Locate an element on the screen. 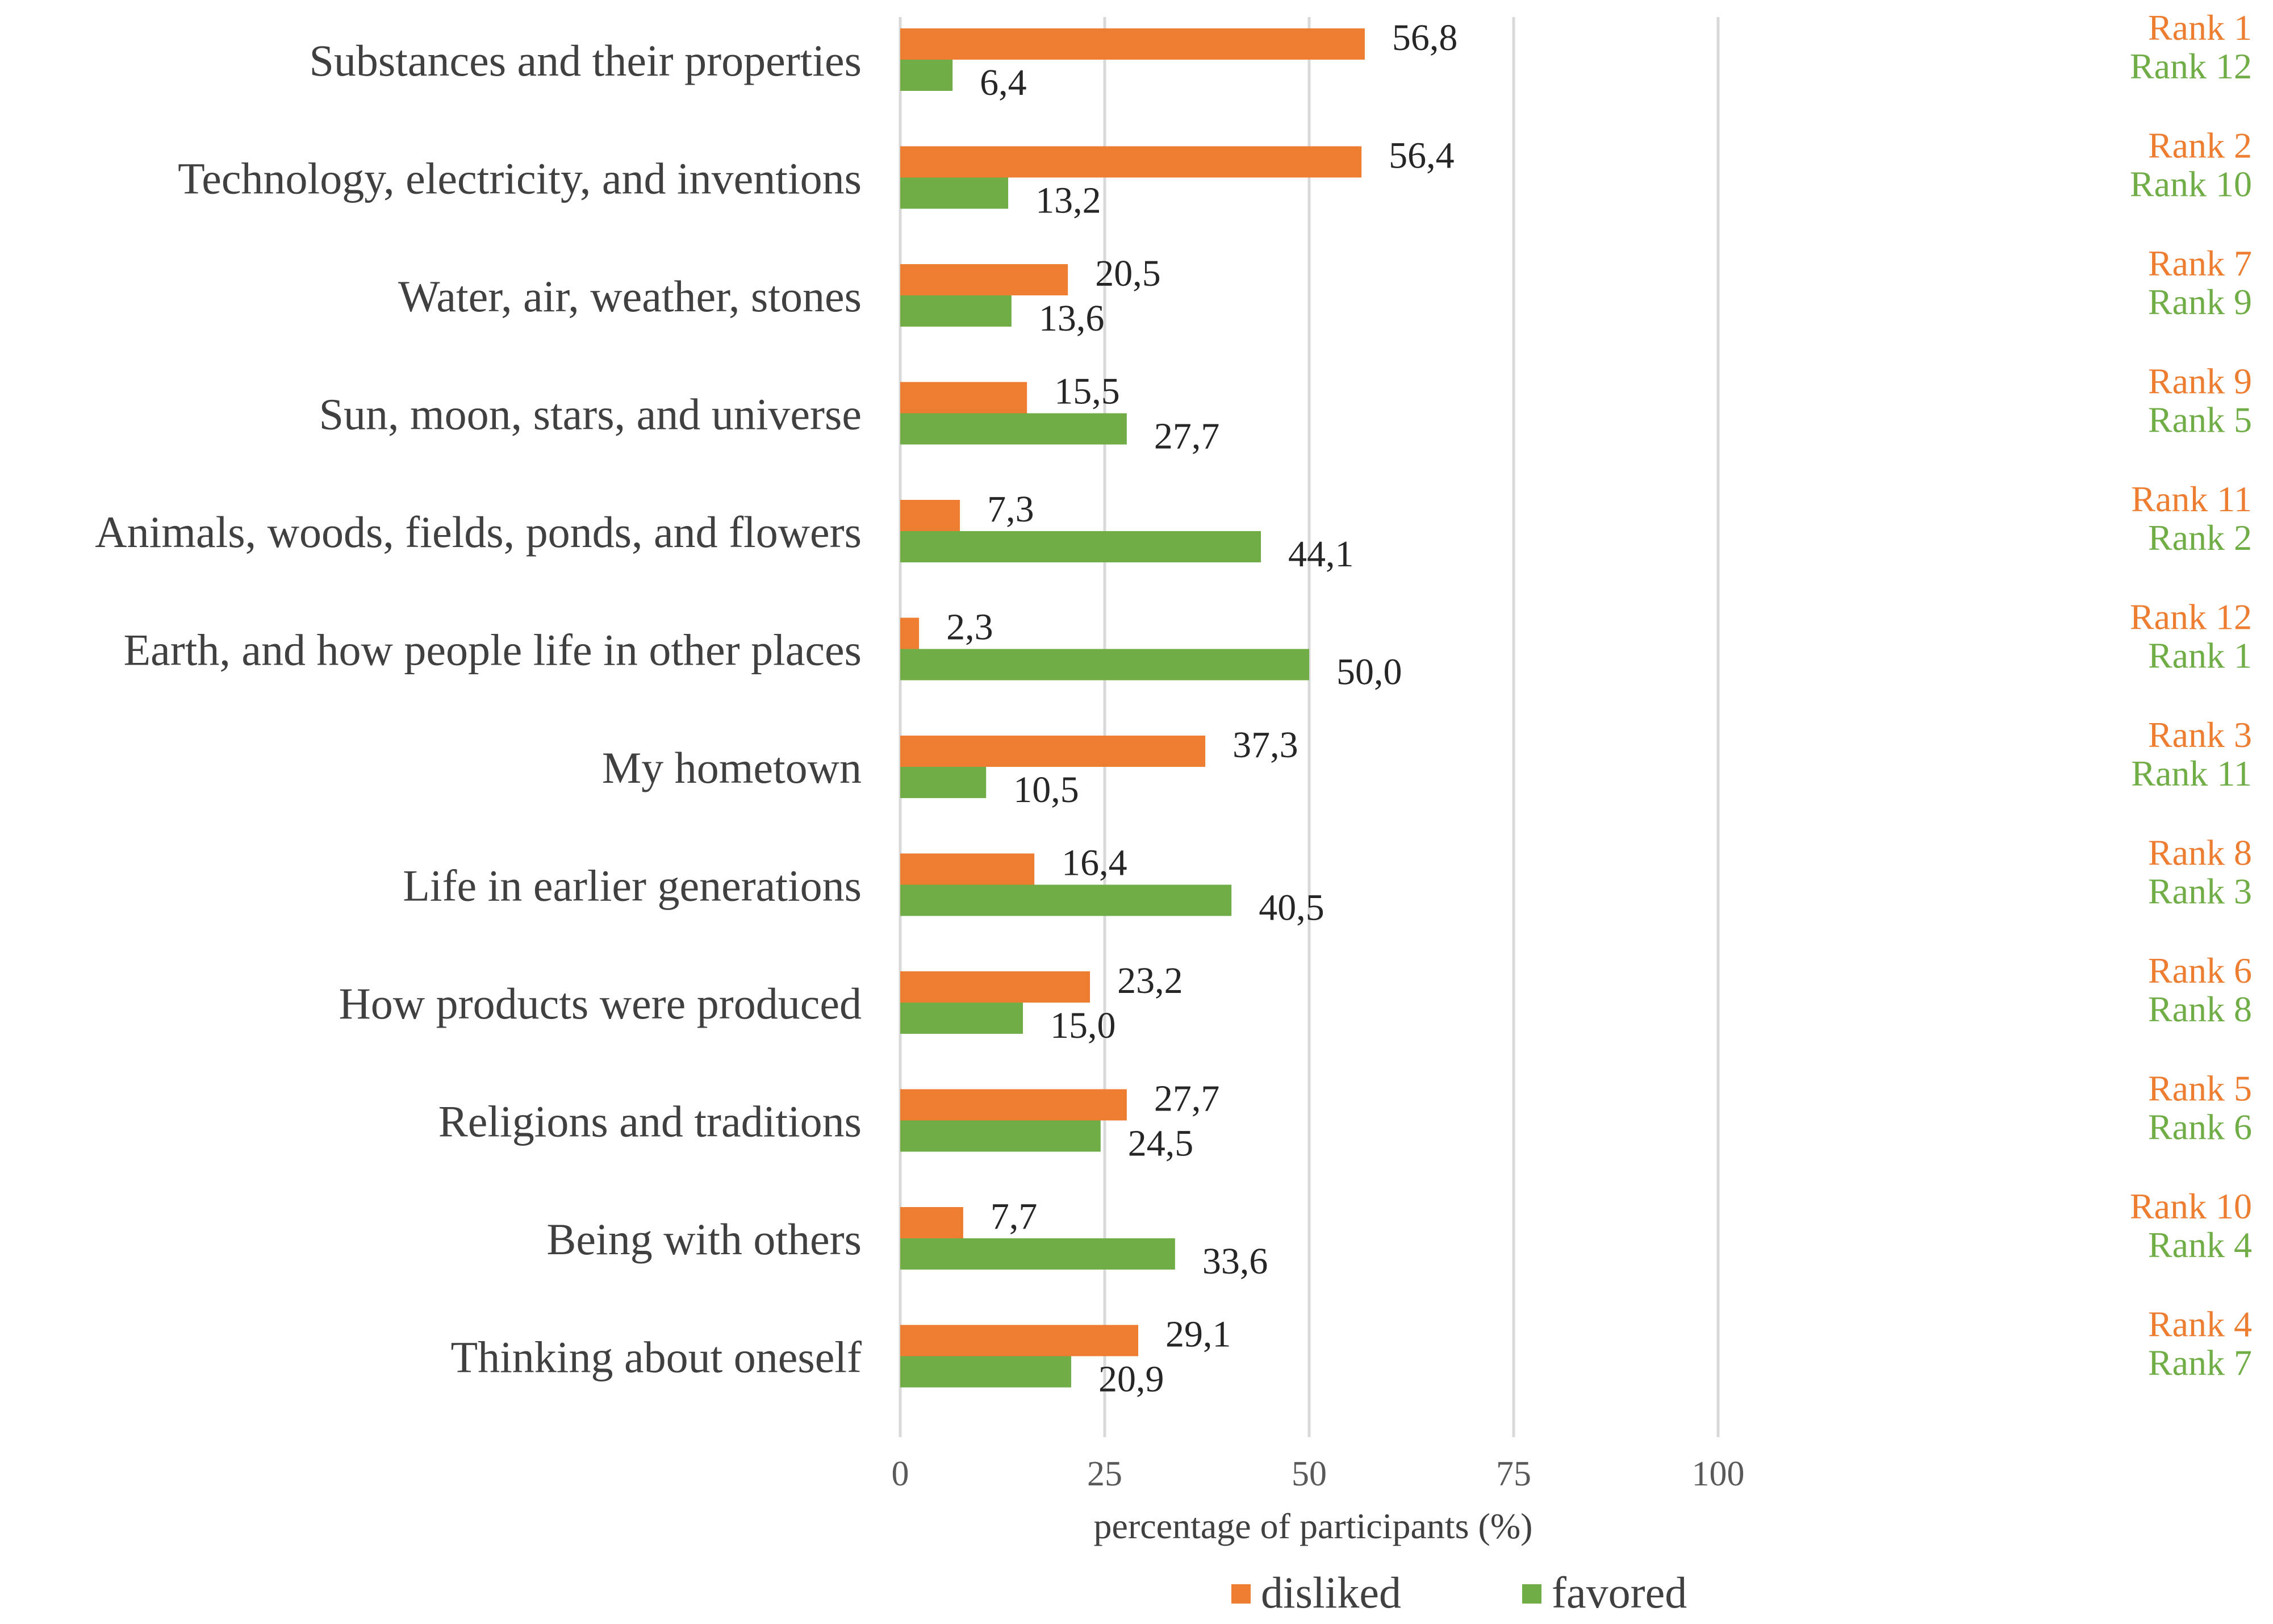  data-label-favored: 20,9 is located at coordinates (1131, 1379).